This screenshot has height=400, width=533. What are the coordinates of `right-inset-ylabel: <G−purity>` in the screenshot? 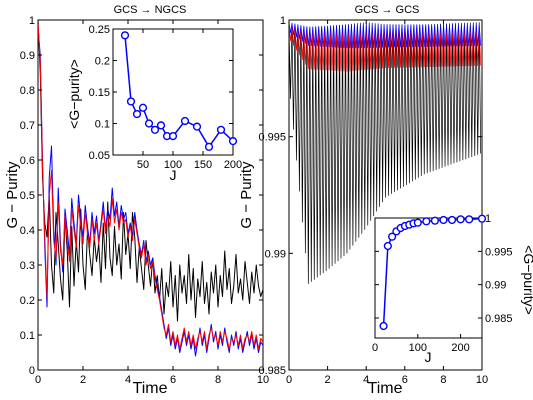 It's located at (527, 280).